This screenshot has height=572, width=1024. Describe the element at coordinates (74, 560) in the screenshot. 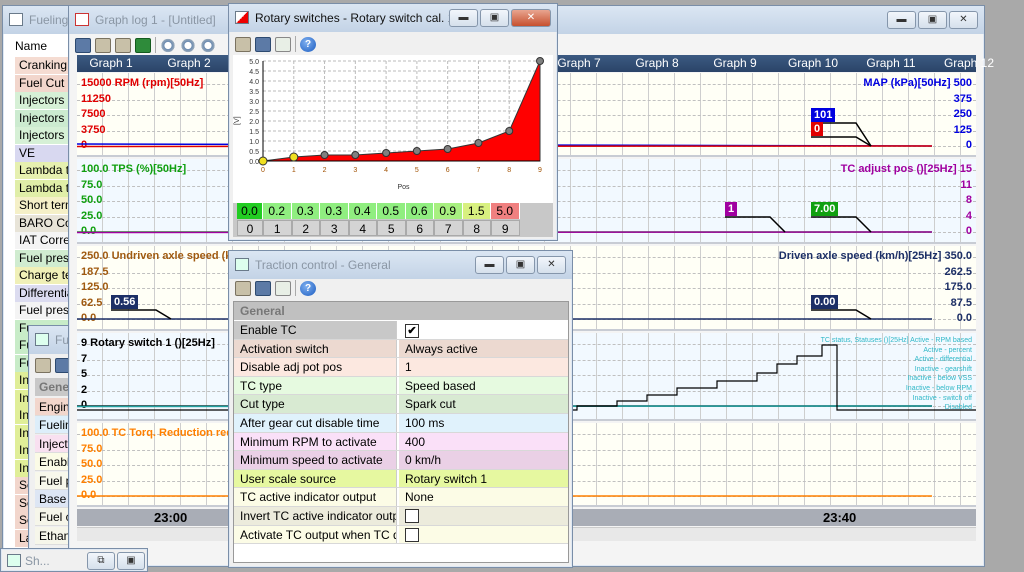

I see `minimized-window: Sh... ⧉ ▣` at that location.